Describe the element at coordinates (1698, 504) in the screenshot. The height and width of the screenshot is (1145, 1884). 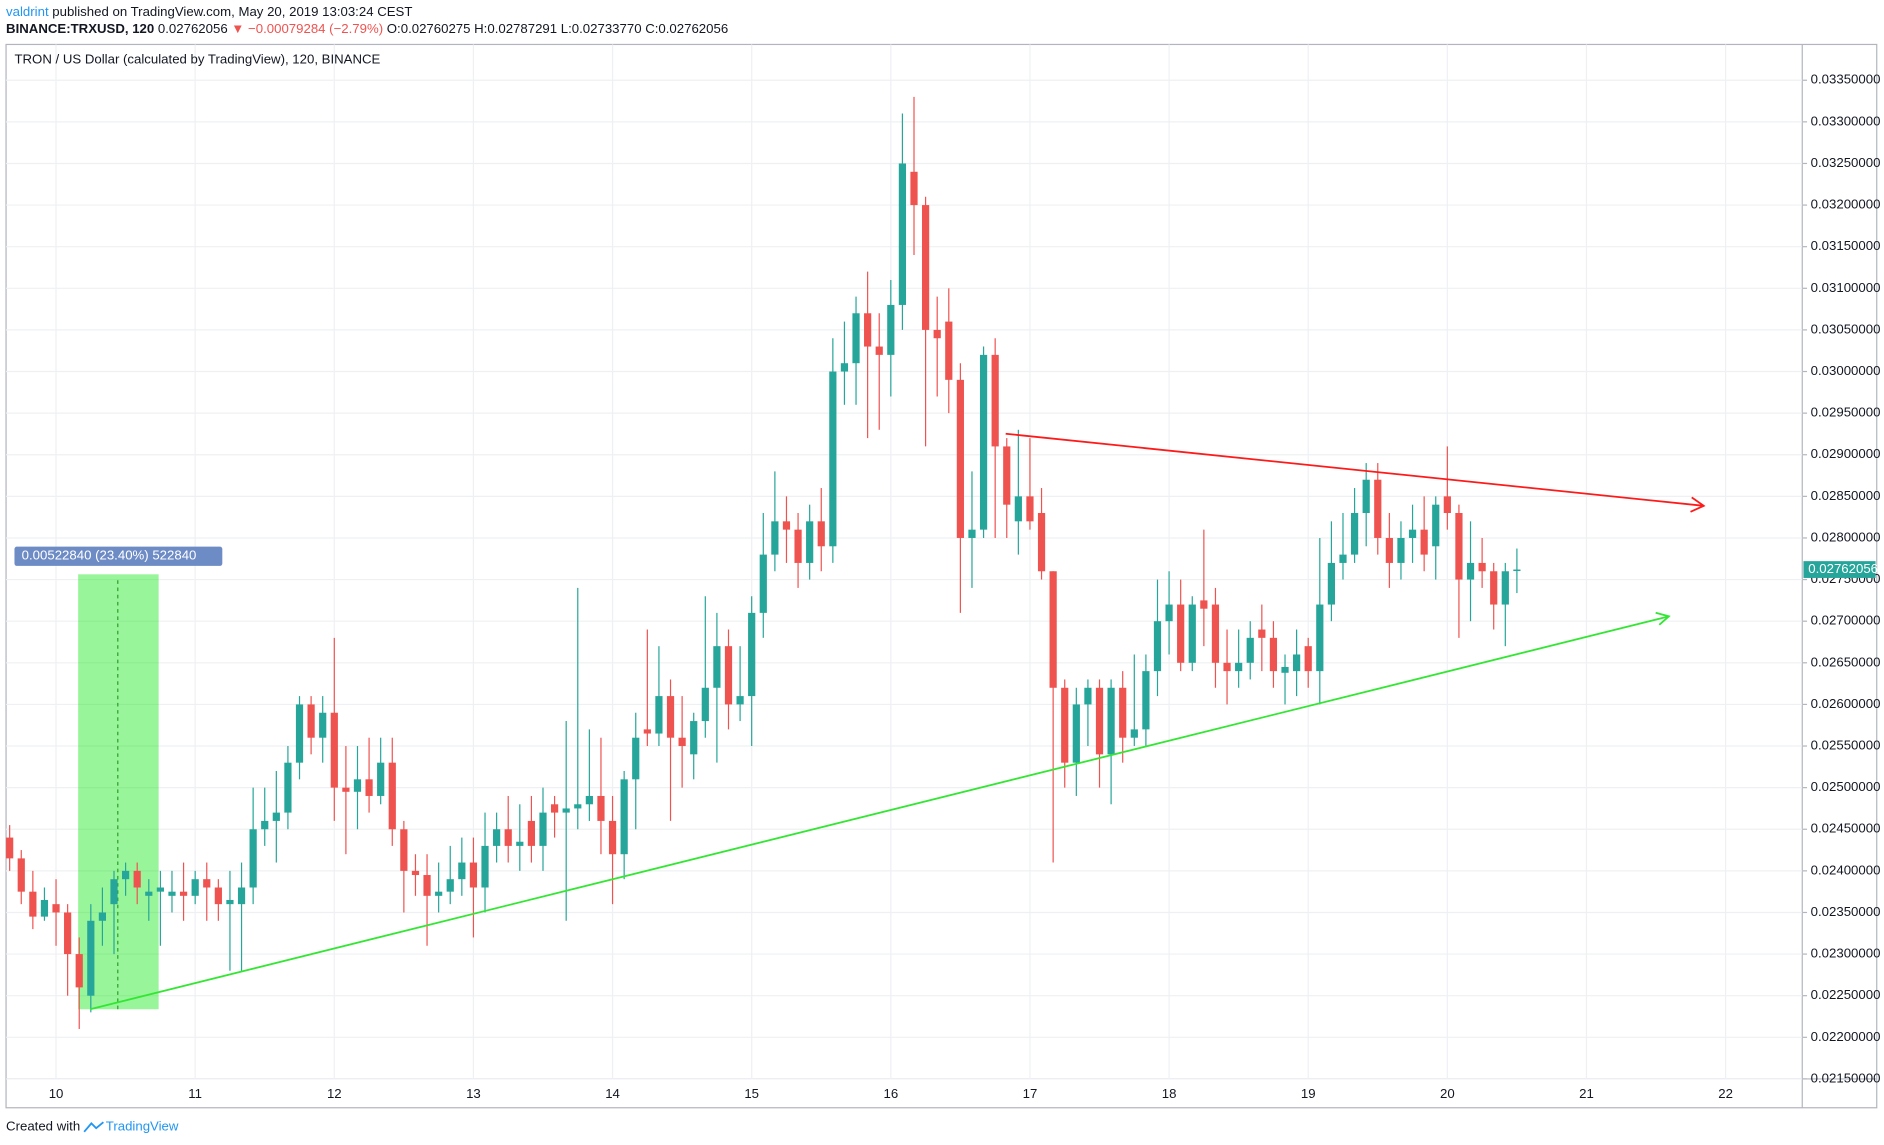
I see `resistance-arrow` at that location.